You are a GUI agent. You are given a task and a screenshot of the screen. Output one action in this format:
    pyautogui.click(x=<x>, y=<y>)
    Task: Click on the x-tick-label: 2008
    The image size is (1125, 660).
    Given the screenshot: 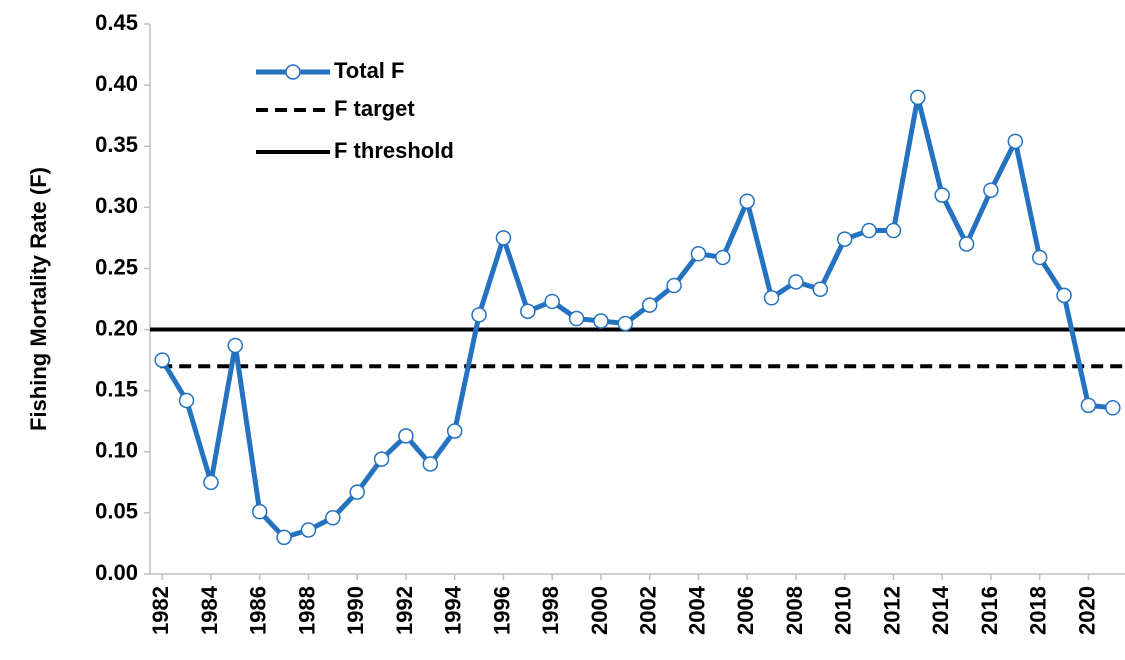 What is the action you would take?
    pyautogui.click(x=794, y=610)
    